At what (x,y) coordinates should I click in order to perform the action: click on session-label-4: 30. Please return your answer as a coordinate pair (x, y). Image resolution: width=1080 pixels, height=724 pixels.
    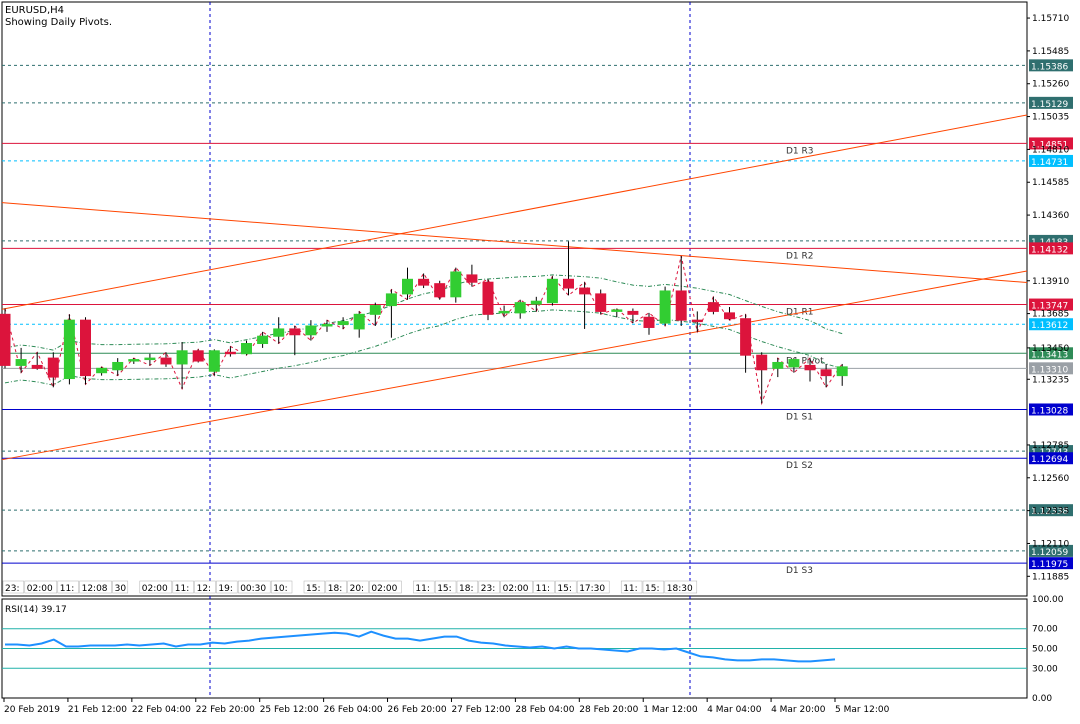
    Looking at the image, I should click on (121, 589).